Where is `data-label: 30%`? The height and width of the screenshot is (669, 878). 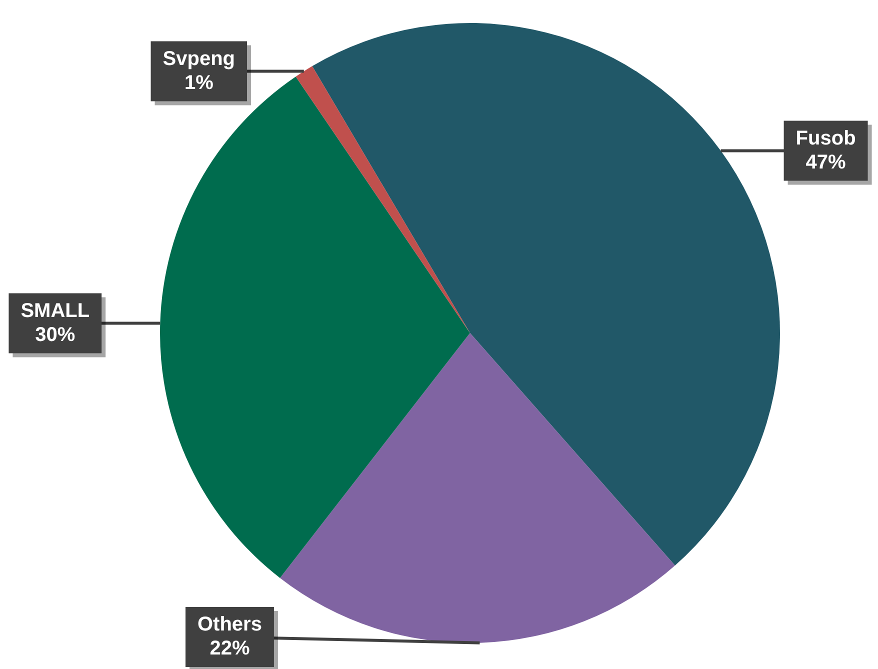
data-label: 30% is located at coordinates (55, 335).